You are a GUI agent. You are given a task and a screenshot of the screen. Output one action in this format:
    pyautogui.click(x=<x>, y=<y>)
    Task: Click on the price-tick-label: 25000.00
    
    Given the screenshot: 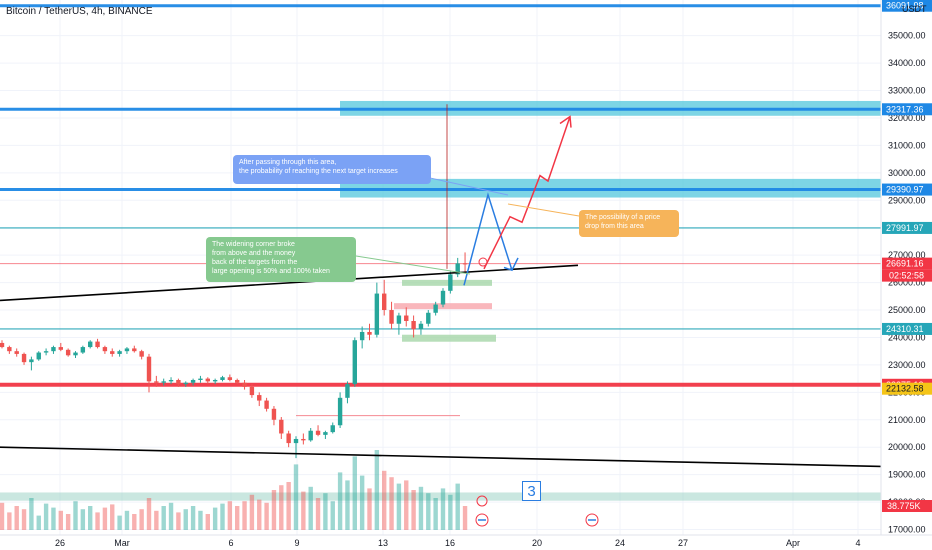 What is the action you would take?
    pyautogui.click(x=907, y=310)
    